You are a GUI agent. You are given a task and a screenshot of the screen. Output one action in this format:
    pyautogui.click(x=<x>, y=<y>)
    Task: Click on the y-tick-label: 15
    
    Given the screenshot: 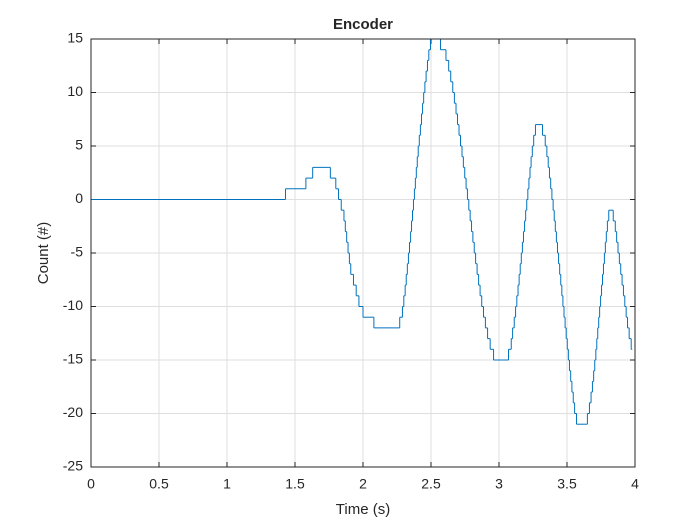 What is the action you would take?
    pyautogui.click(x=75, y=38)
    